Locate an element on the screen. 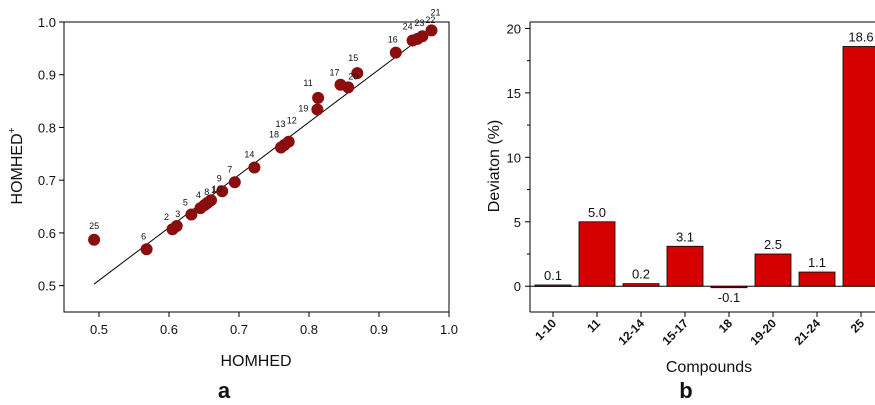  bar-value-label: 0.1 is located at coordinates (553, 275).